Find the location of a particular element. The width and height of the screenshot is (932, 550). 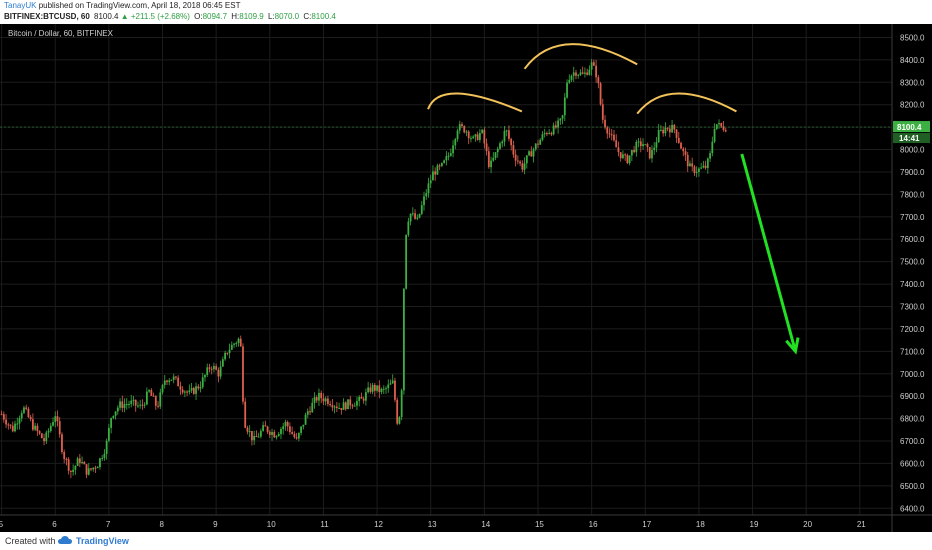

y-tick-label: 8400.0 is located at coordinates (912, 60).